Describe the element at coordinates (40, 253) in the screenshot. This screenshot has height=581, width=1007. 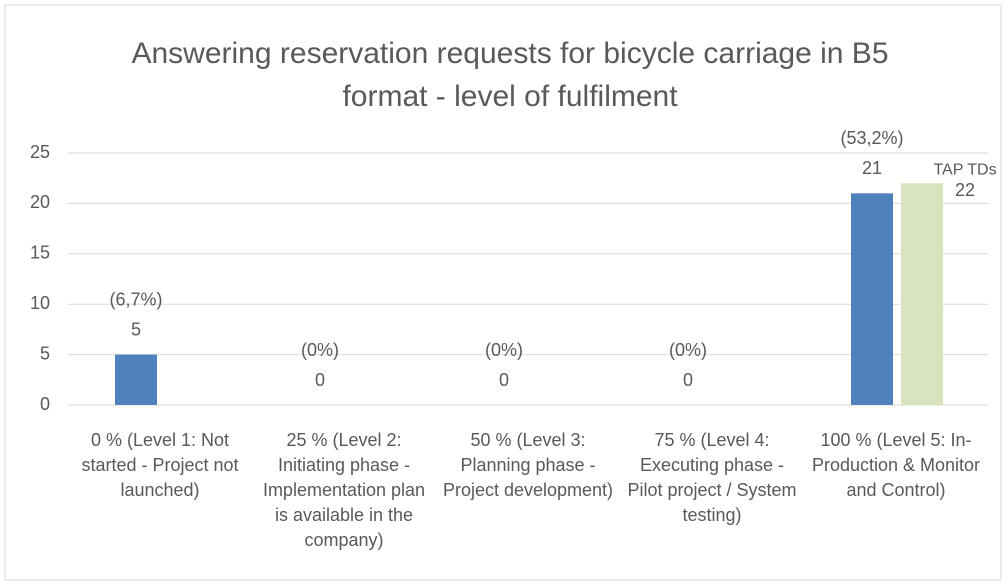
I see `y-tick-label: 15` at that location.